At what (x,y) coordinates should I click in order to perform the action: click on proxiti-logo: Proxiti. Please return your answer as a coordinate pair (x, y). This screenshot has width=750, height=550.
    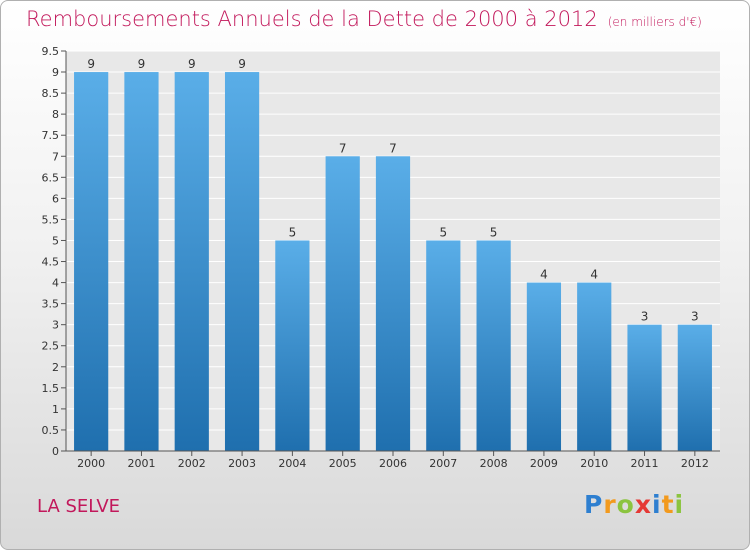
    Looking at the image, I should click on (634, 504).